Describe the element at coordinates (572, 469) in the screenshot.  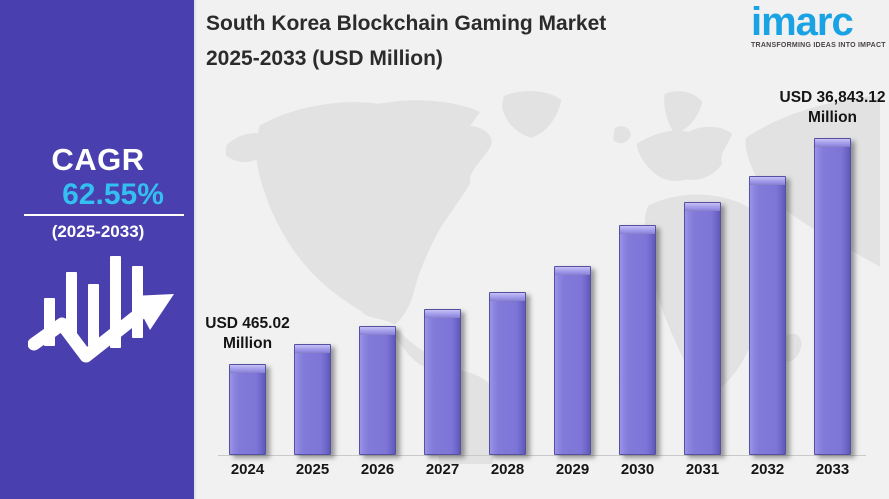
I see `x-tick-label-2029: 2029` at that location.